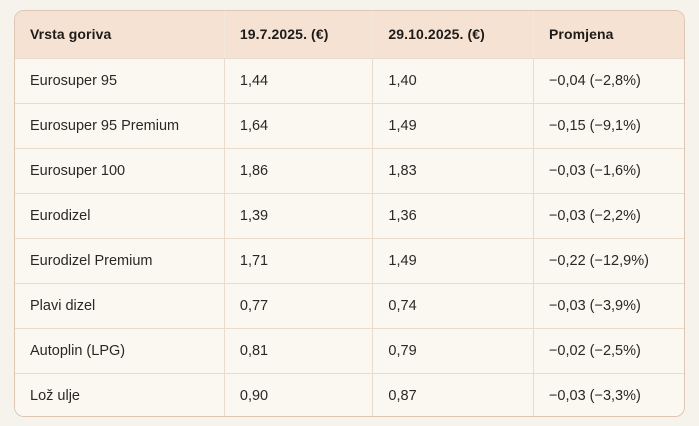  I want to click on fuel-type-cell: Lož ulje, so click(120, 394).